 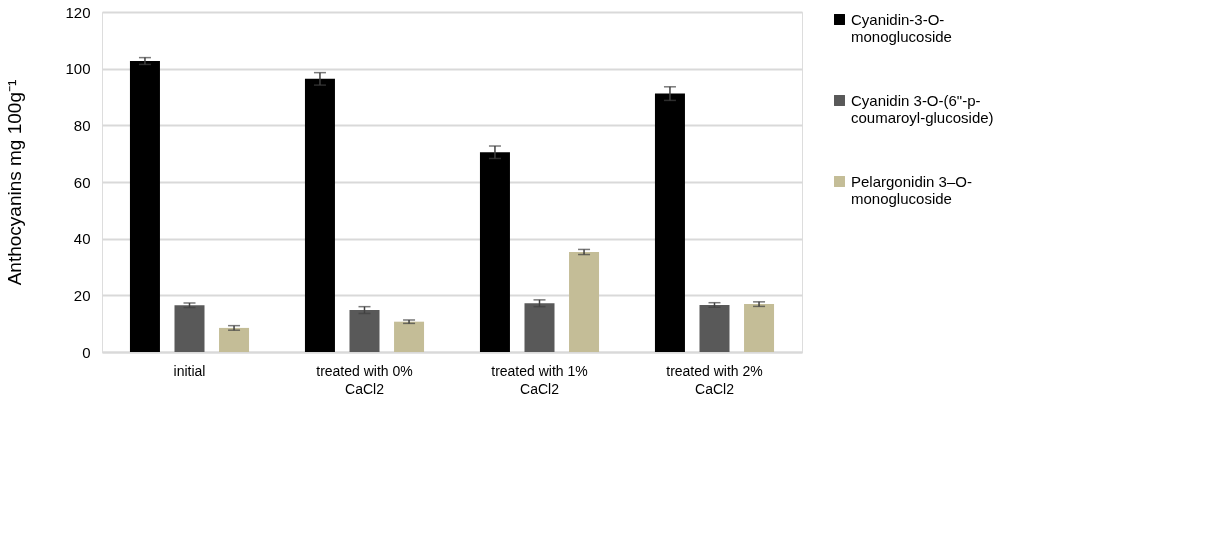 What do you see at coordinates (78, 12) in the screenshot?
I see `y-tick-label: 120` at bounding box center [78, 12].